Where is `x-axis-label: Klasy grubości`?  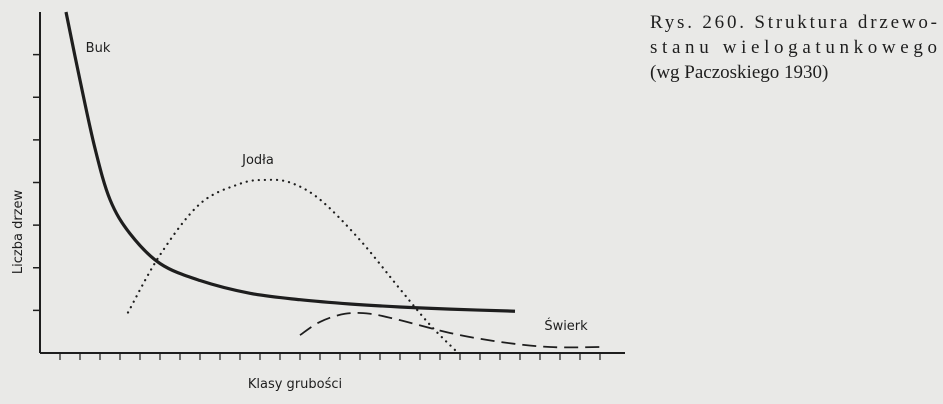
x-axis-label: Klasy grubości is located at coordinates (295, 384).